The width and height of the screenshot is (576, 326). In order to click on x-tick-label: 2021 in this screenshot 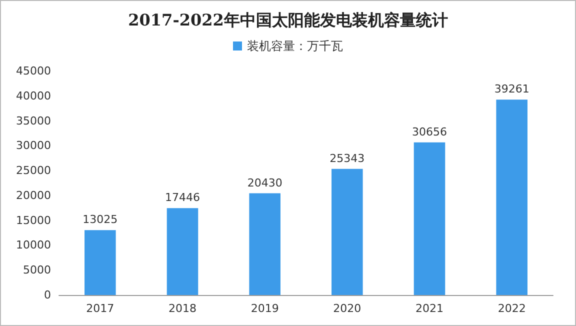, I will do `click(430, 308)`.